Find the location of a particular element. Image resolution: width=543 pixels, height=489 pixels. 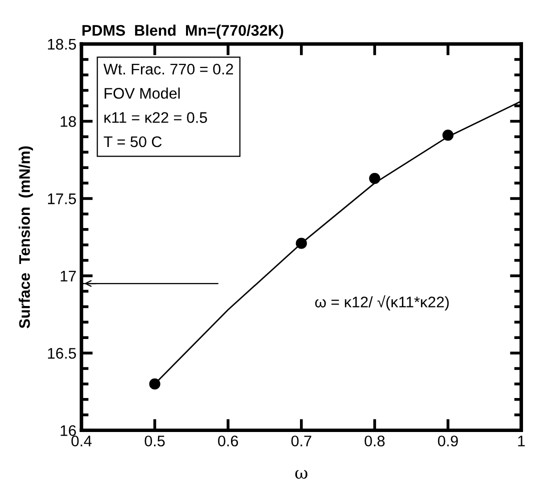

y-axis-title: Surface Tension (mN/m) is located at coordinates (25, 237).